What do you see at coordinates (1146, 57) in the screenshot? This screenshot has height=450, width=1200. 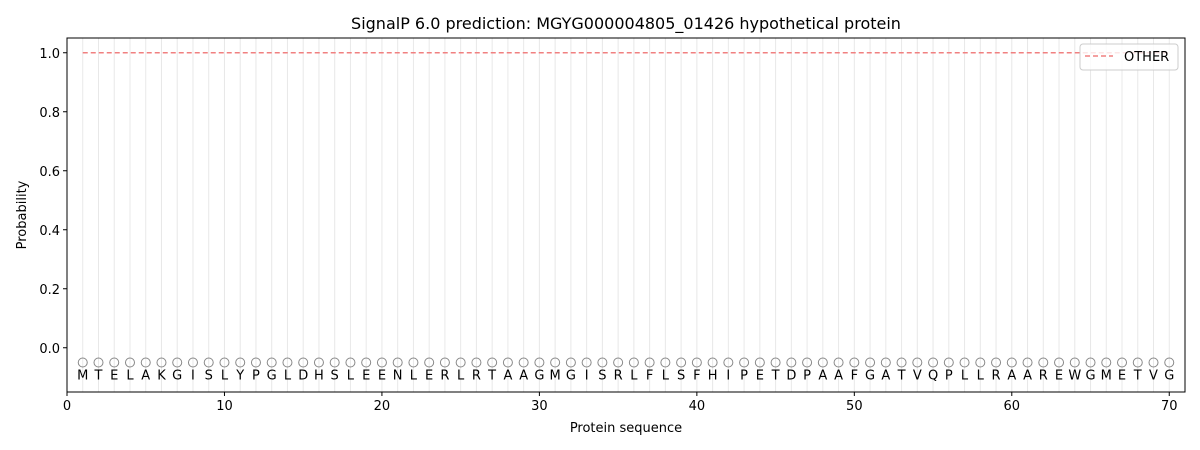 I see `legend-label-other: OTHER` at bounding box center [1146, 57].